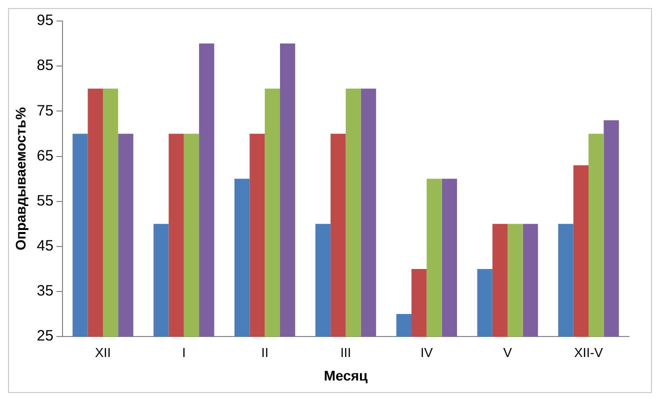 This screenshot has height=401, width=660. I want to click on x-tick-label: V, so click(507, 352).